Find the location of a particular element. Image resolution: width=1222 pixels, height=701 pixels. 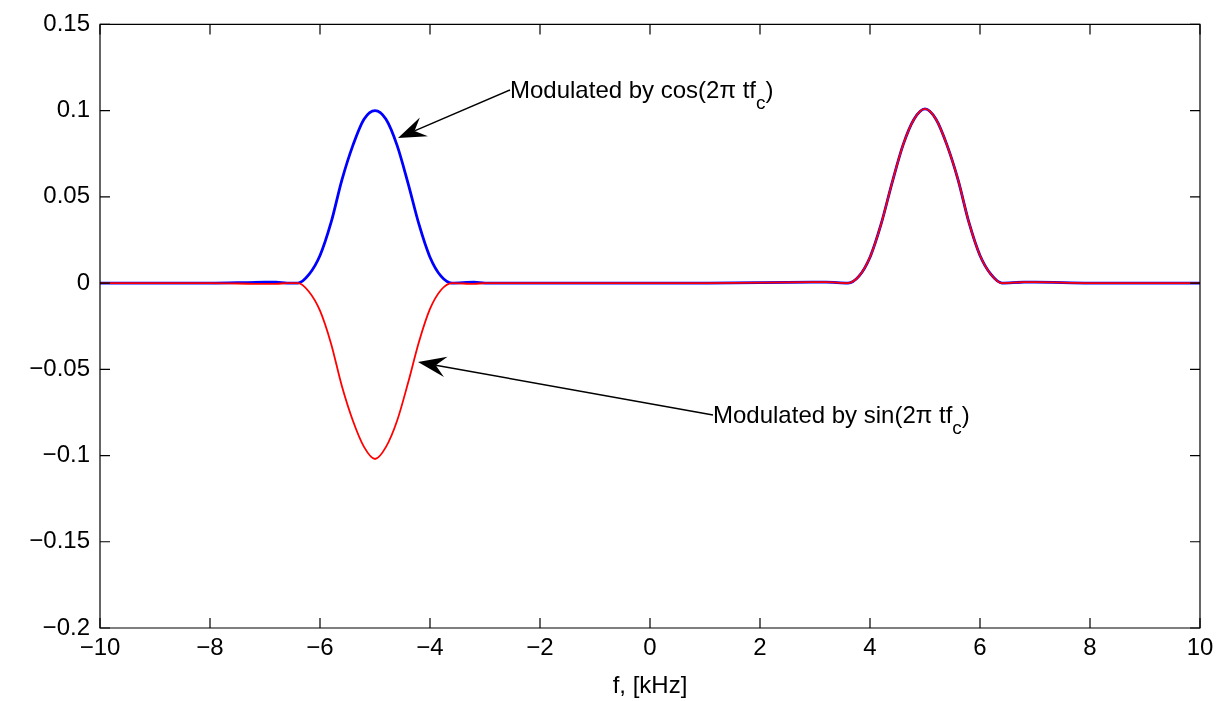

x-tick-label: −8 is located at coordinates (210, 647).